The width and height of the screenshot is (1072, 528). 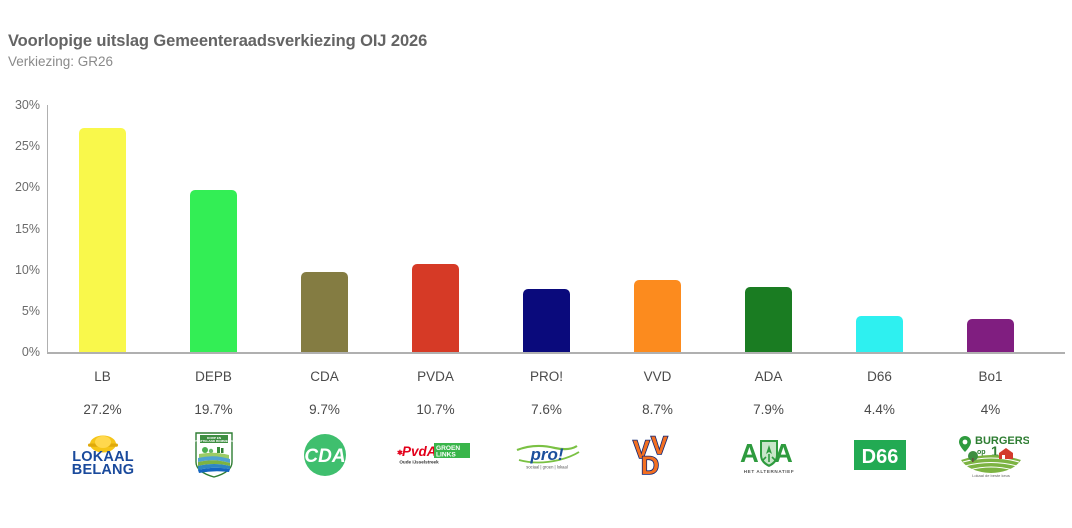 I want to click on depb-logo: DORP EN PLATTELAND BOMMERIG, so click(x=213, y=455).